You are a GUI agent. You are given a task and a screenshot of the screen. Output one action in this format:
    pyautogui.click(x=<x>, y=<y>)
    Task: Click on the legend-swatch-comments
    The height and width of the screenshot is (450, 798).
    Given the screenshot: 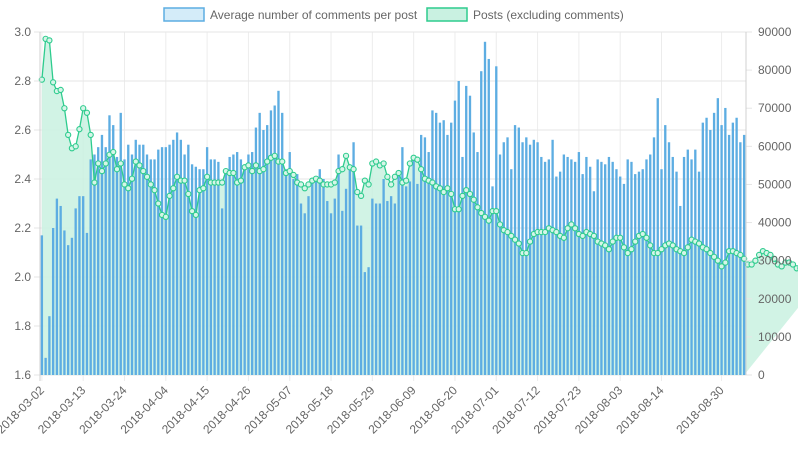 What is the action you would take?
    pyautogui.click(x=184, y=14)
    